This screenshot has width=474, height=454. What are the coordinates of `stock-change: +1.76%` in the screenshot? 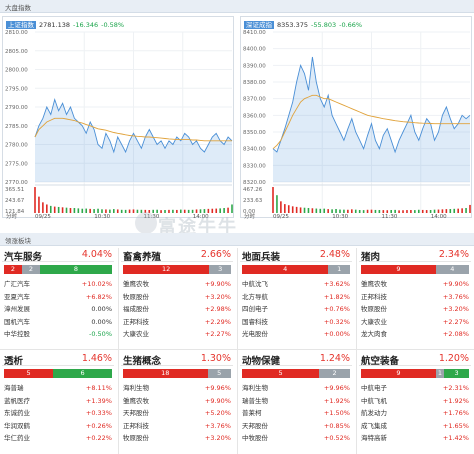 It's located at (455, 413).